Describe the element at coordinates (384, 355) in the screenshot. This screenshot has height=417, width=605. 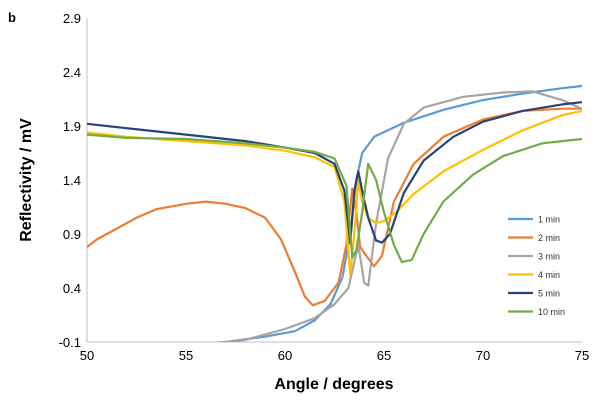
I see `x-tick-label: 65` at that location.